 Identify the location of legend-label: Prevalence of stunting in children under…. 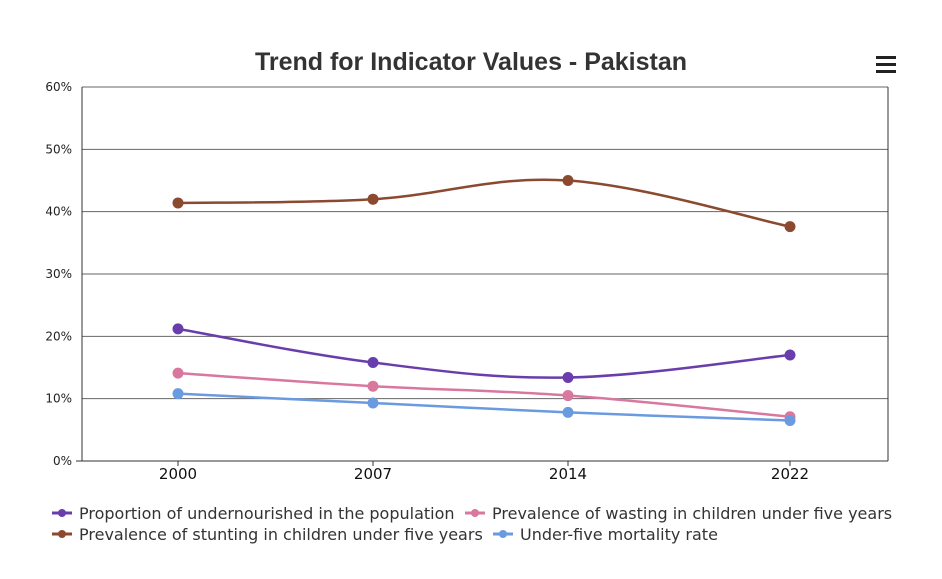
(281, 534).